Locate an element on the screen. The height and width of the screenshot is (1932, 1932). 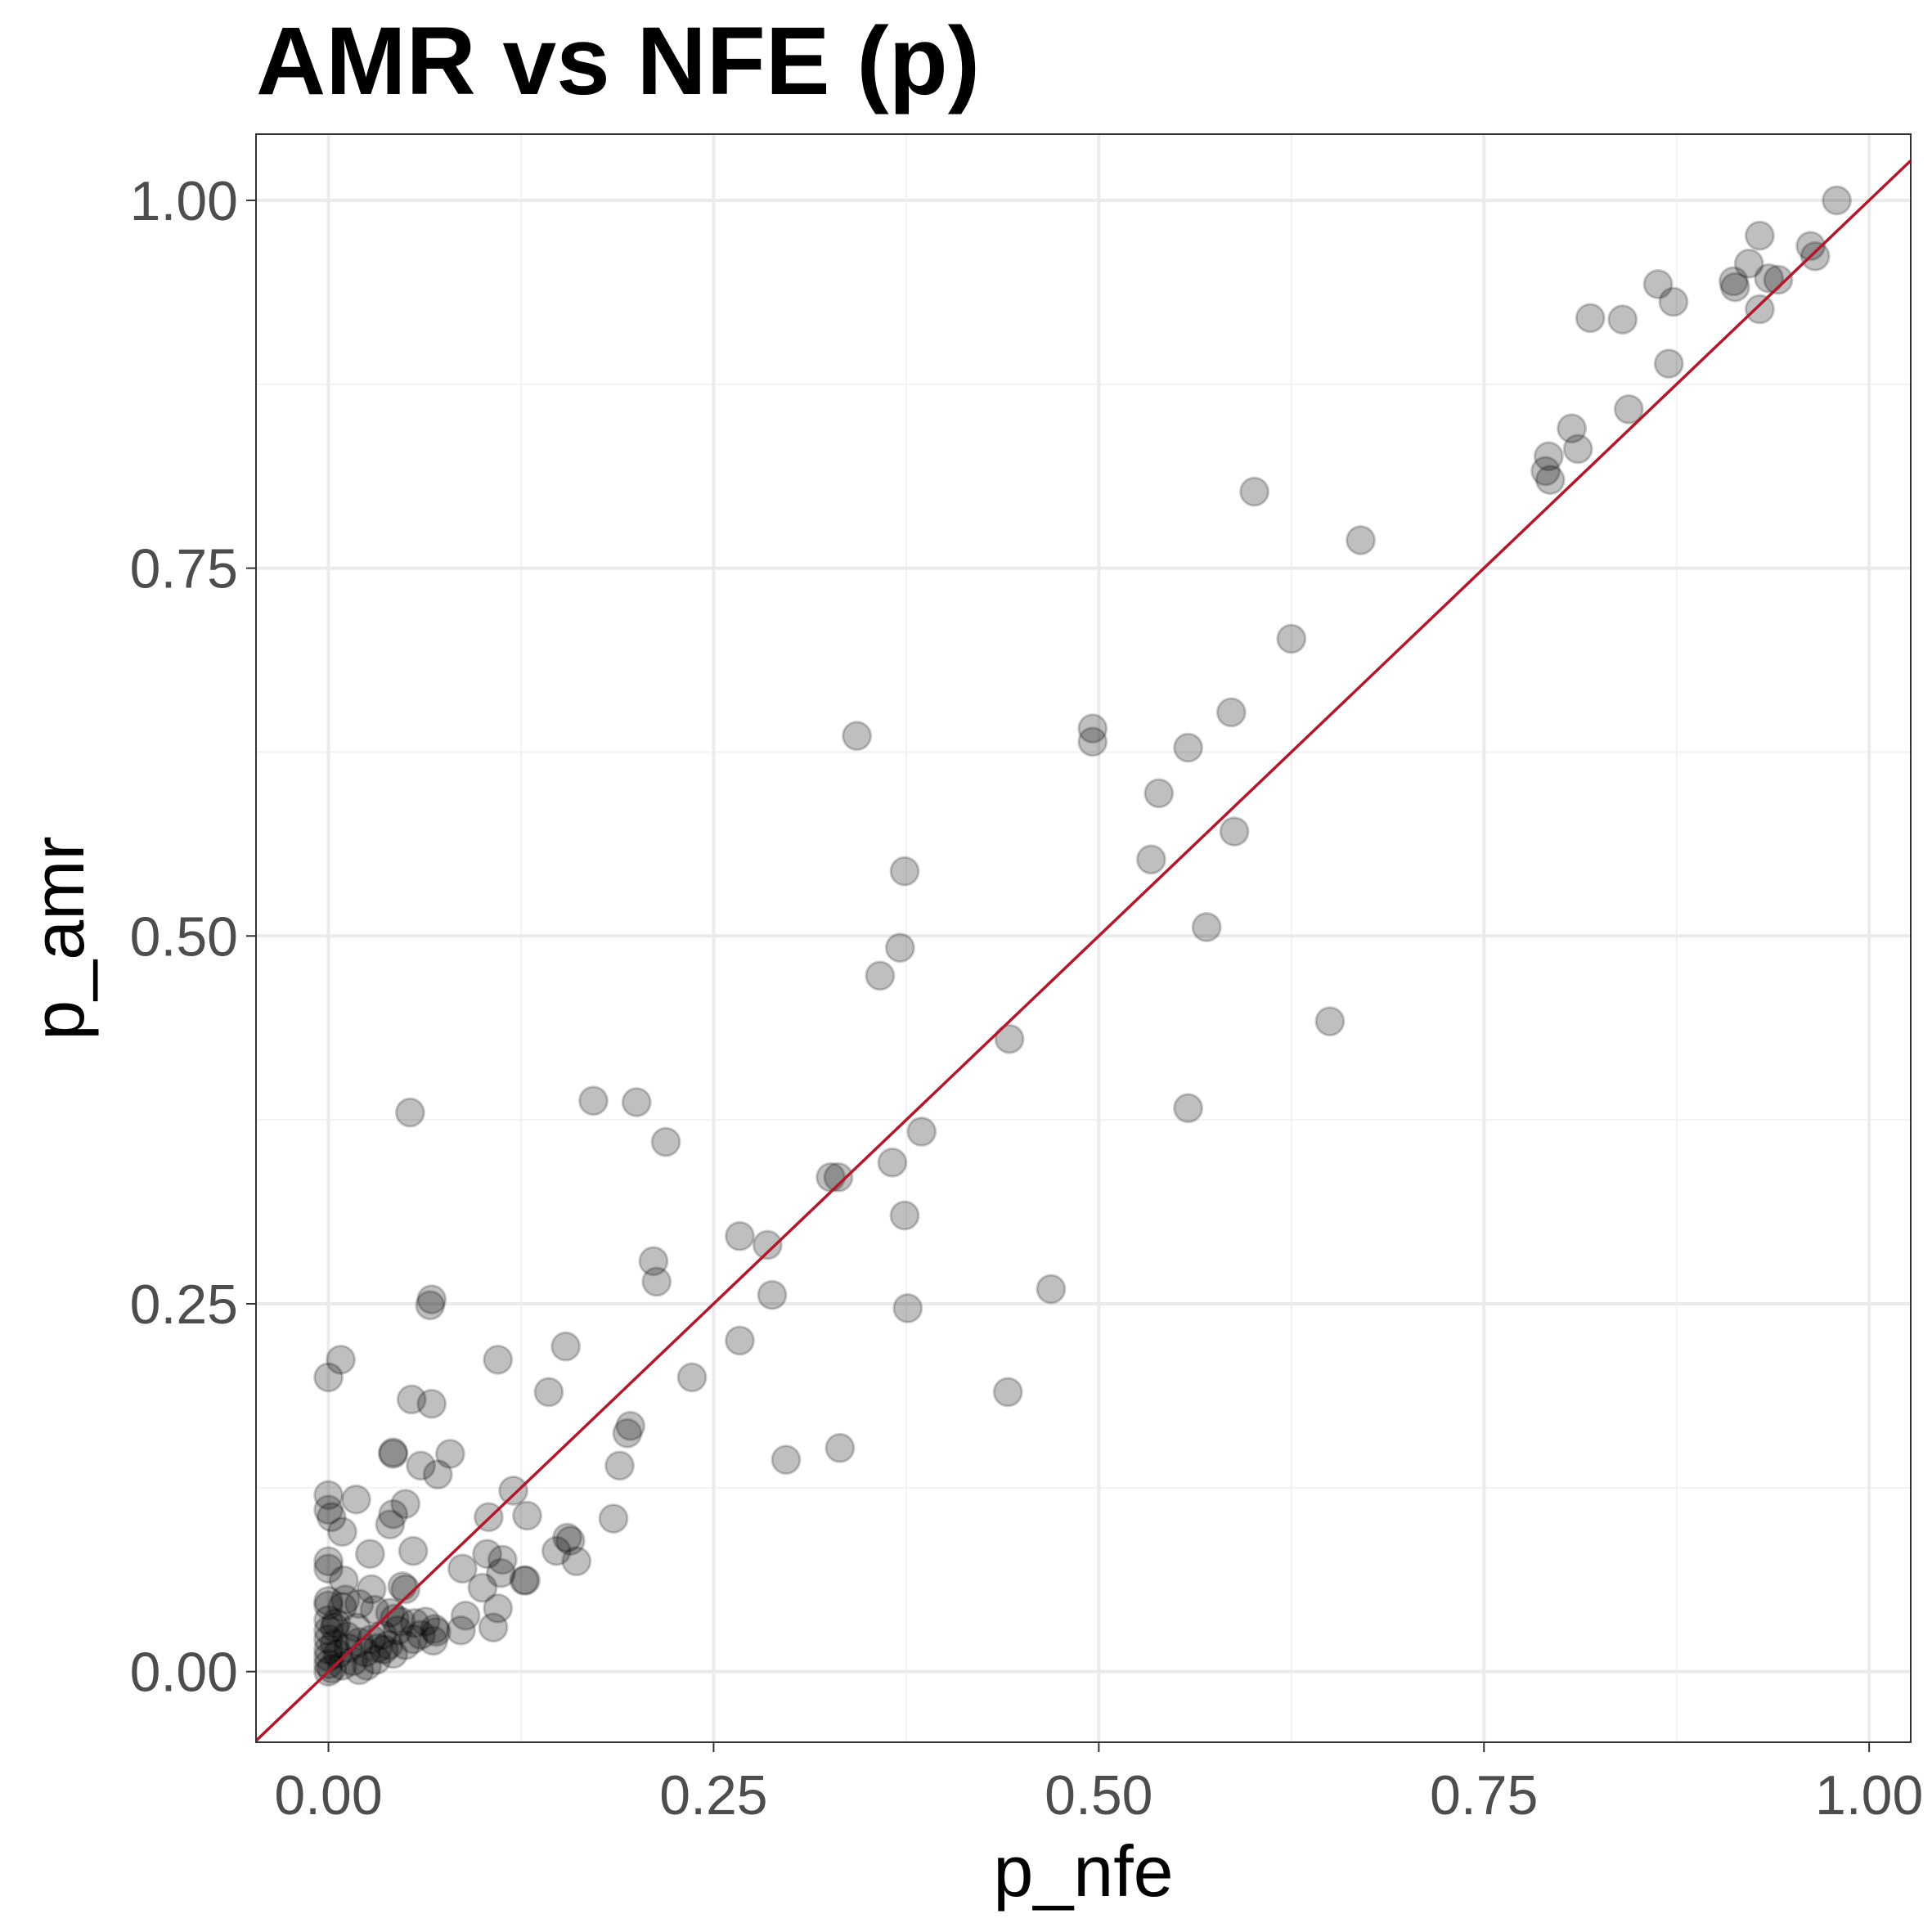
x-tick-label: 1.00 is located at coordinates (1869, 1795).